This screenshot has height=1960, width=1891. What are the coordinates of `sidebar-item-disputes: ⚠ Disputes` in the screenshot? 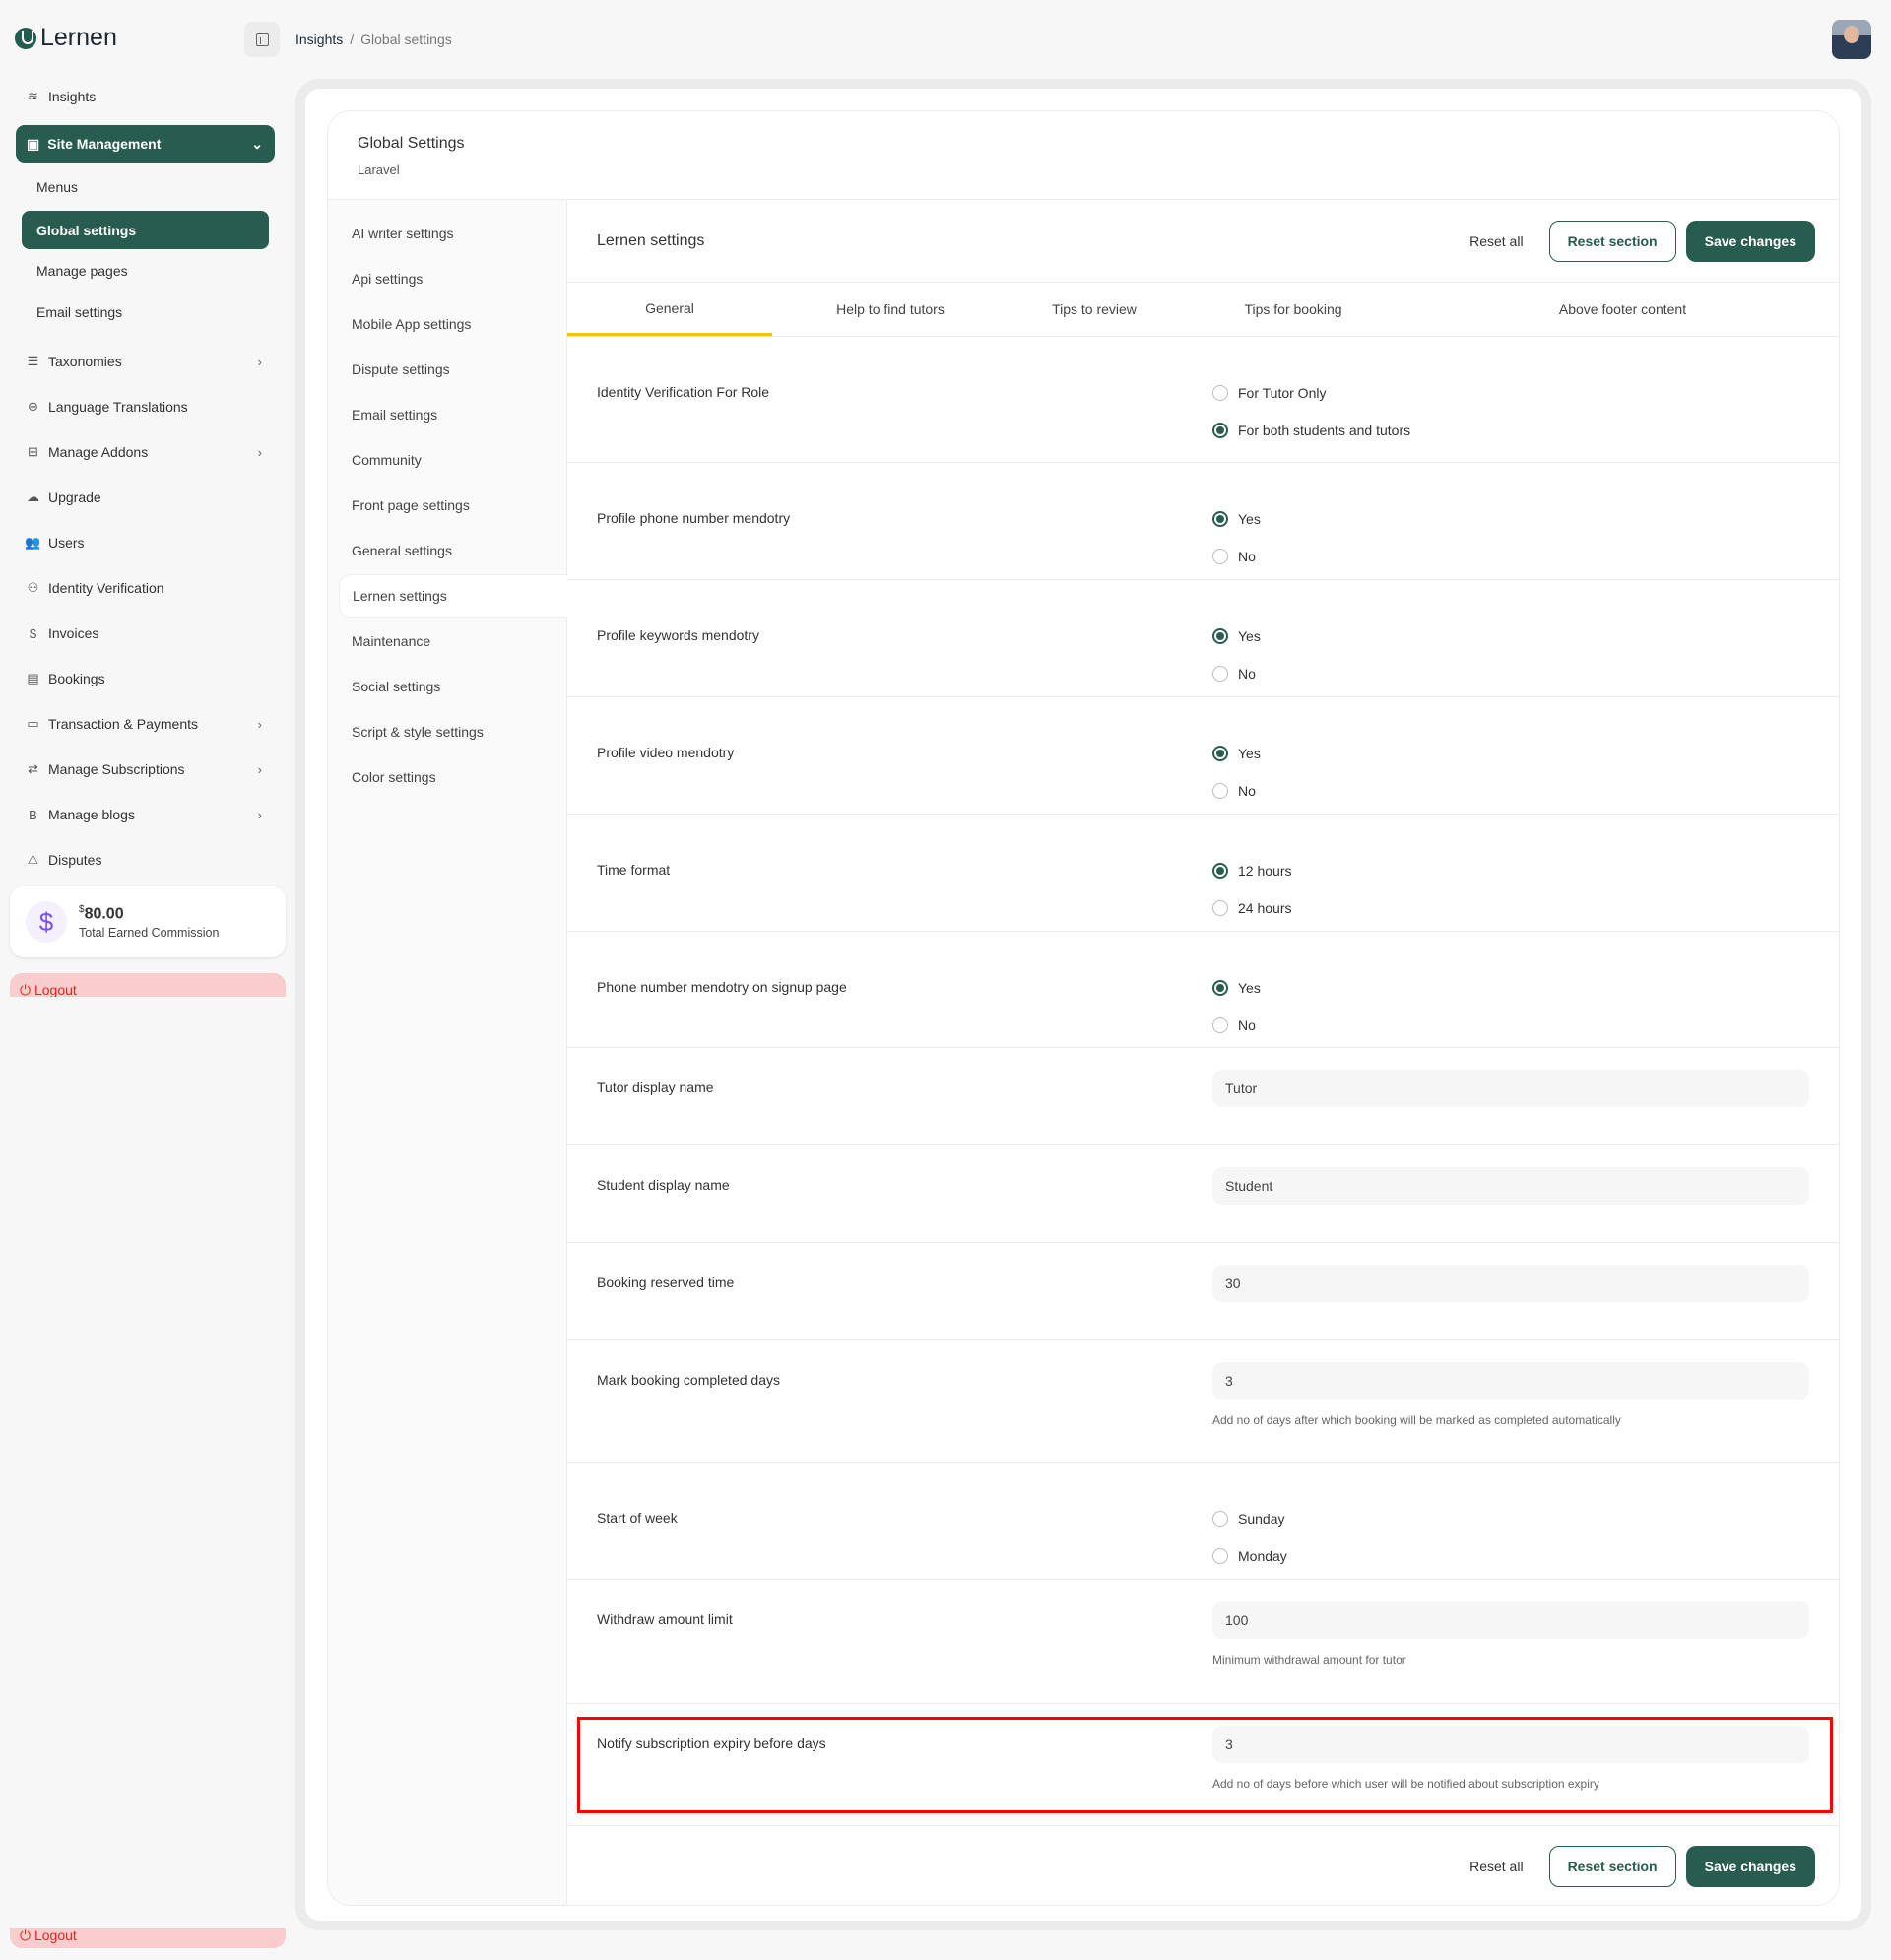 It's located at (65, 860).